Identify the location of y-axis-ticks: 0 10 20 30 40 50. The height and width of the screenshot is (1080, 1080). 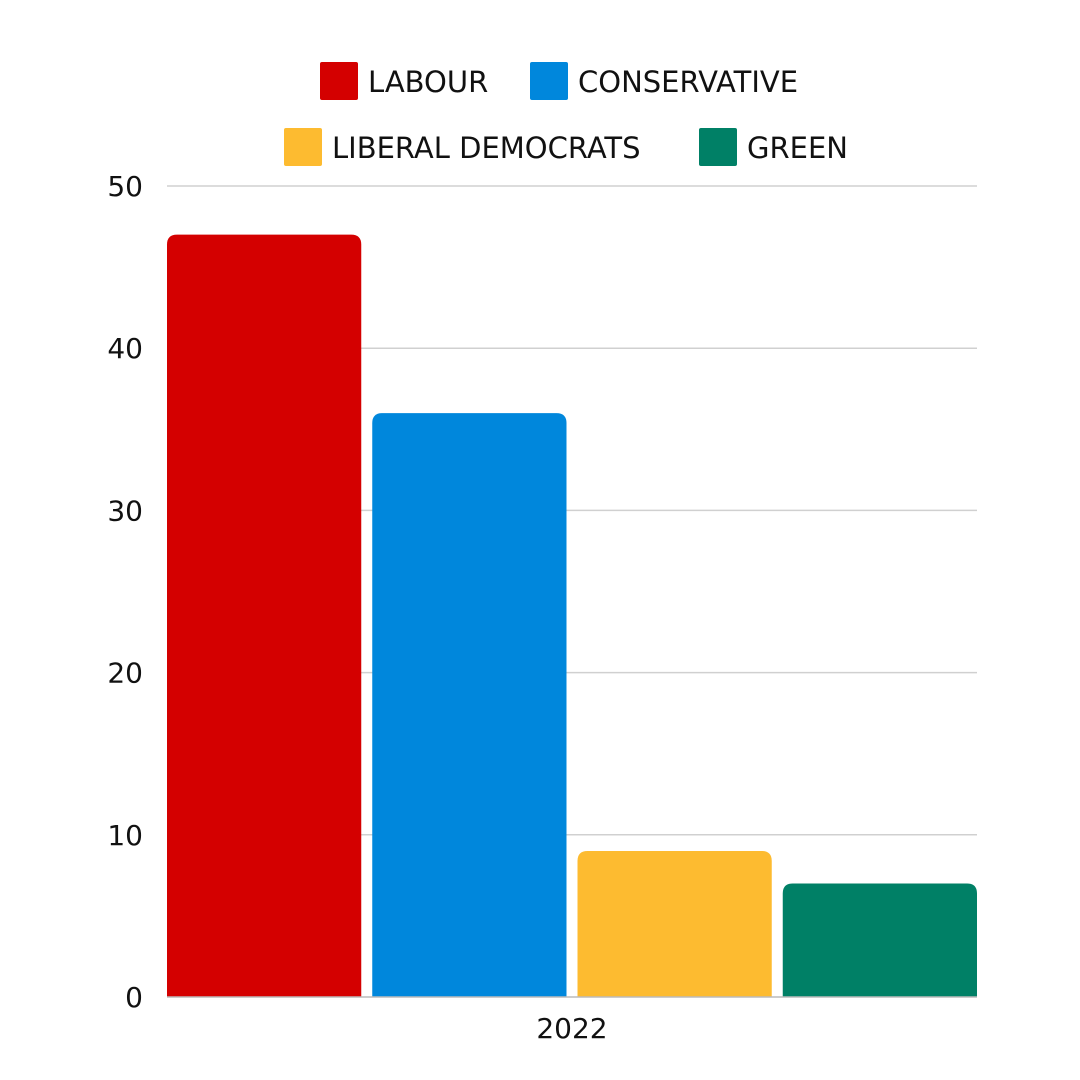
(125, 592).